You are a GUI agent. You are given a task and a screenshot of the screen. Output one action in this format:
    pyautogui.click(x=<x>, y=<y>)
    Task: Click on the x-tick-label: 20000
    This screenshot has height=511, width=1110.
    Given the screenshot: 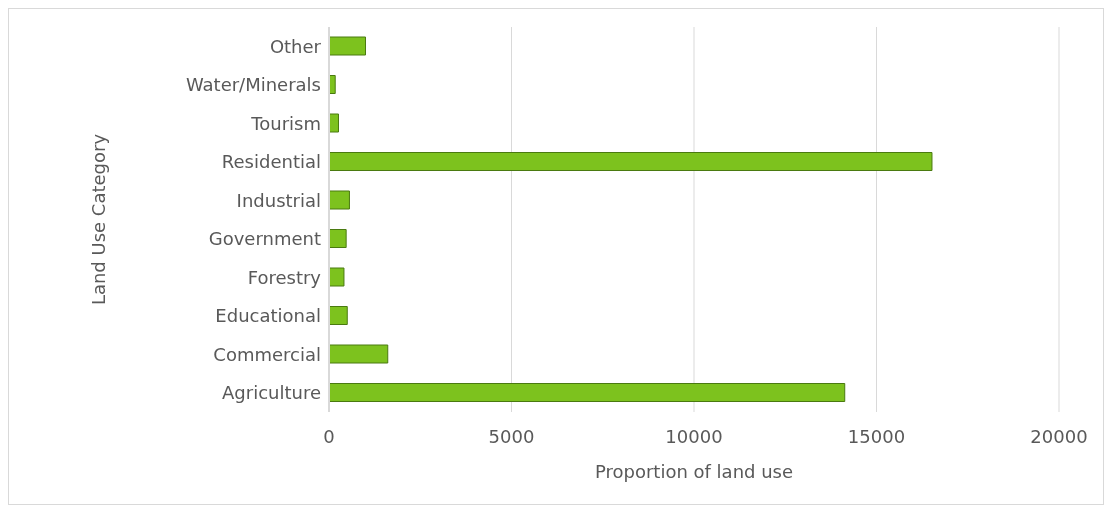 What is the action you would take?
    pyautogui.click(x=1059, y=436)
    